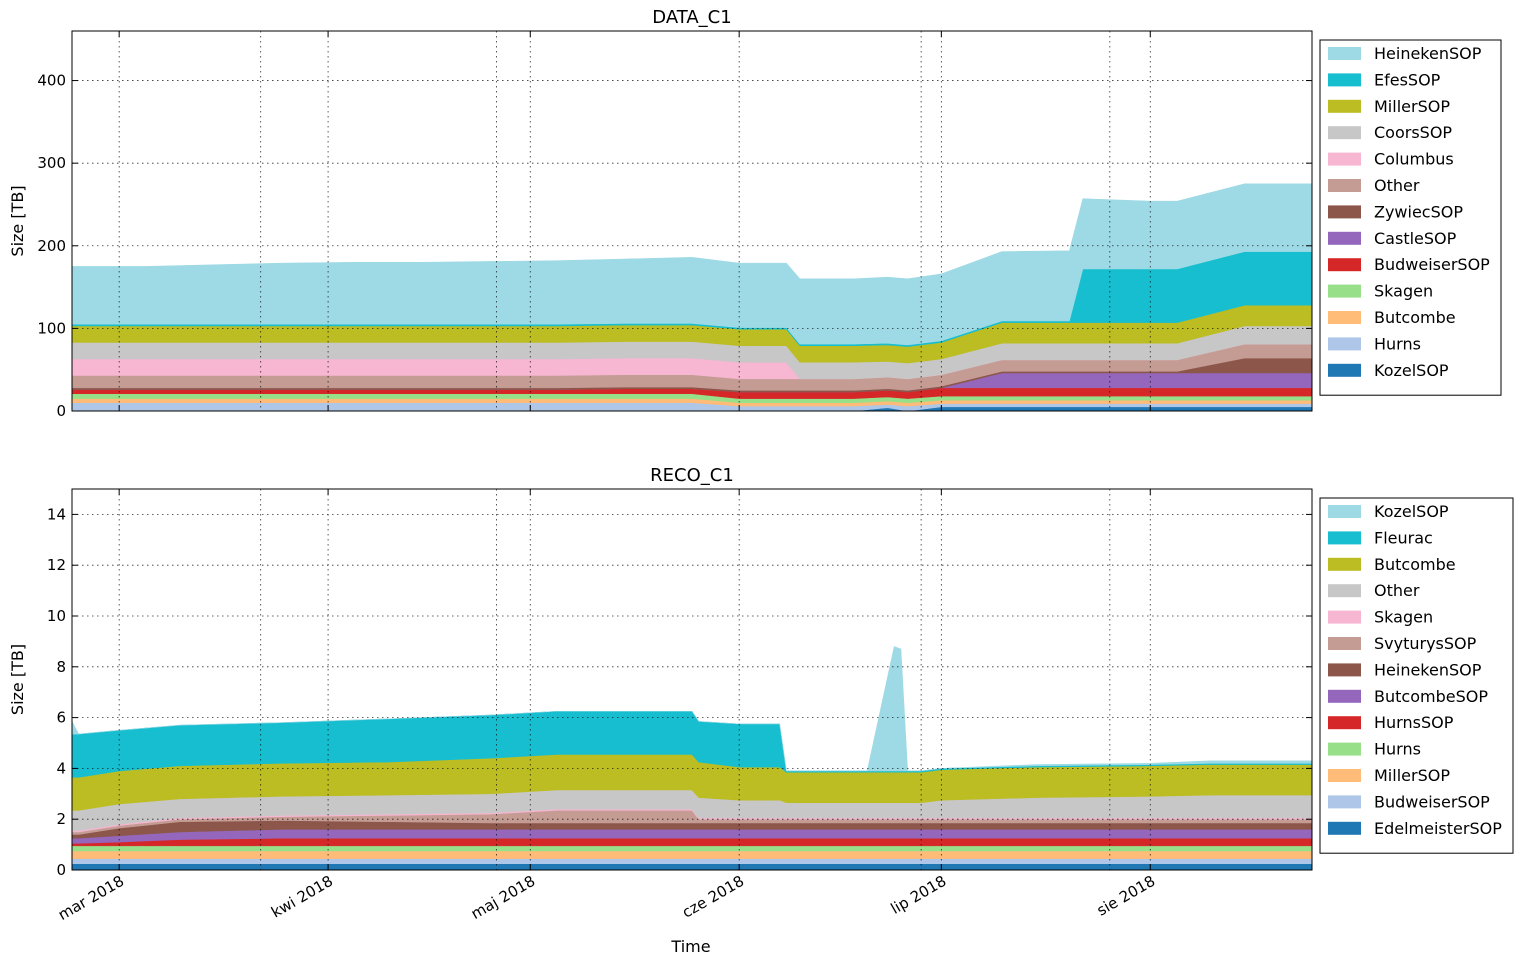 The image size is (1523, 967). Describe the element at coordinates (61, 819) in the screenshot. I see `y-tick-label: 2` at that location.